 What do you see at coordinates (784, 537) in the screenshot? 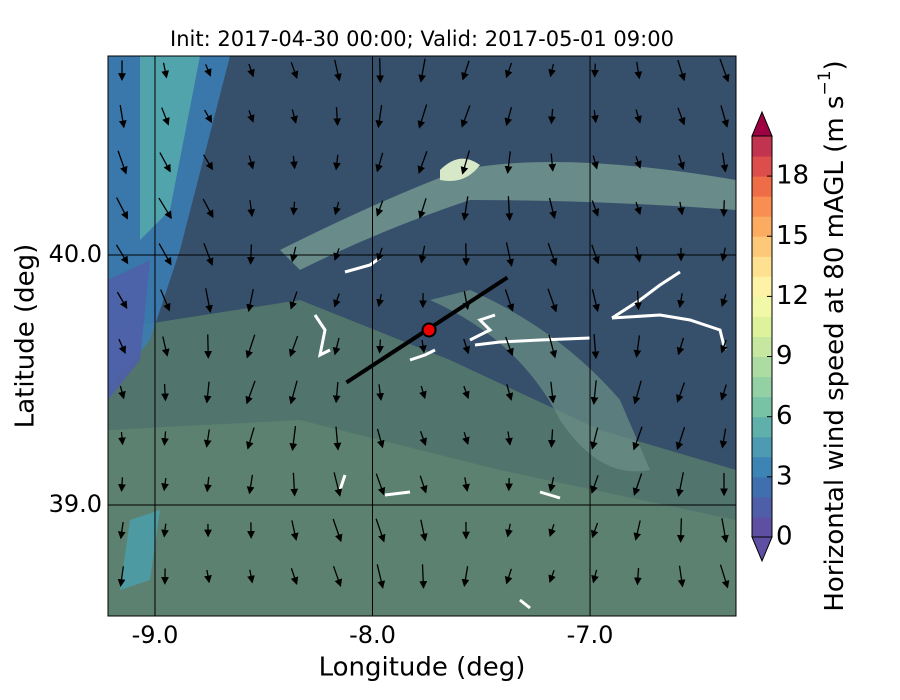
I see `colorbar-tick-label: 0` at bounding box center [784, 537].